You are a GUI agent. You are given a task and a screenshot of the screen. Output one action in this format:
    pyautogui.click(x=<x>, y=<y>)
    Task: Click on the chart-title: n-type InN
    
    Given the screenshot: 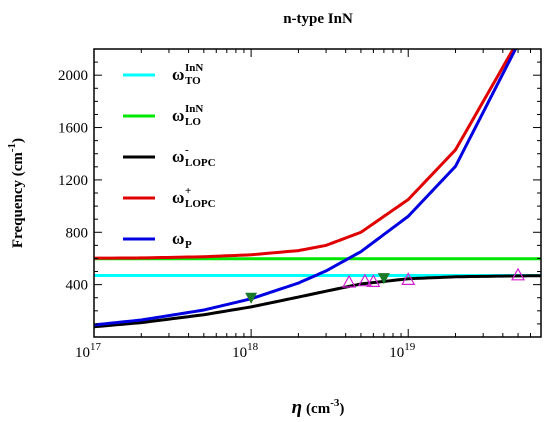 What is the action you would take?
    pyautogui.click(x=318, y=19)
    